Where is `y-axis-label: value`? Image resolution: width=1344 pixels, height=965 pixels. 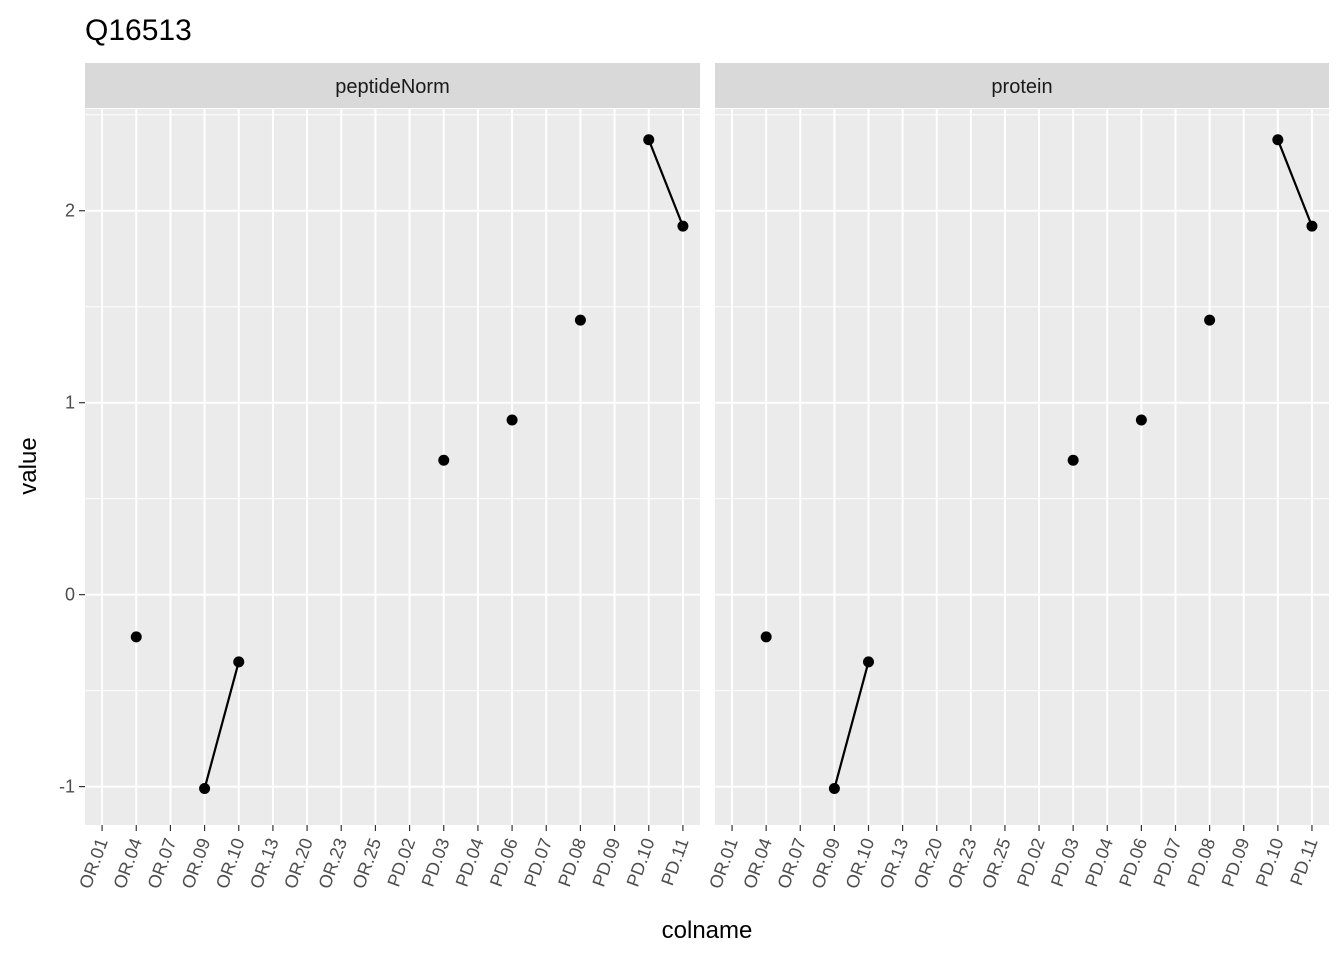
y-axis-label: value is located at coordinates (28, 465).